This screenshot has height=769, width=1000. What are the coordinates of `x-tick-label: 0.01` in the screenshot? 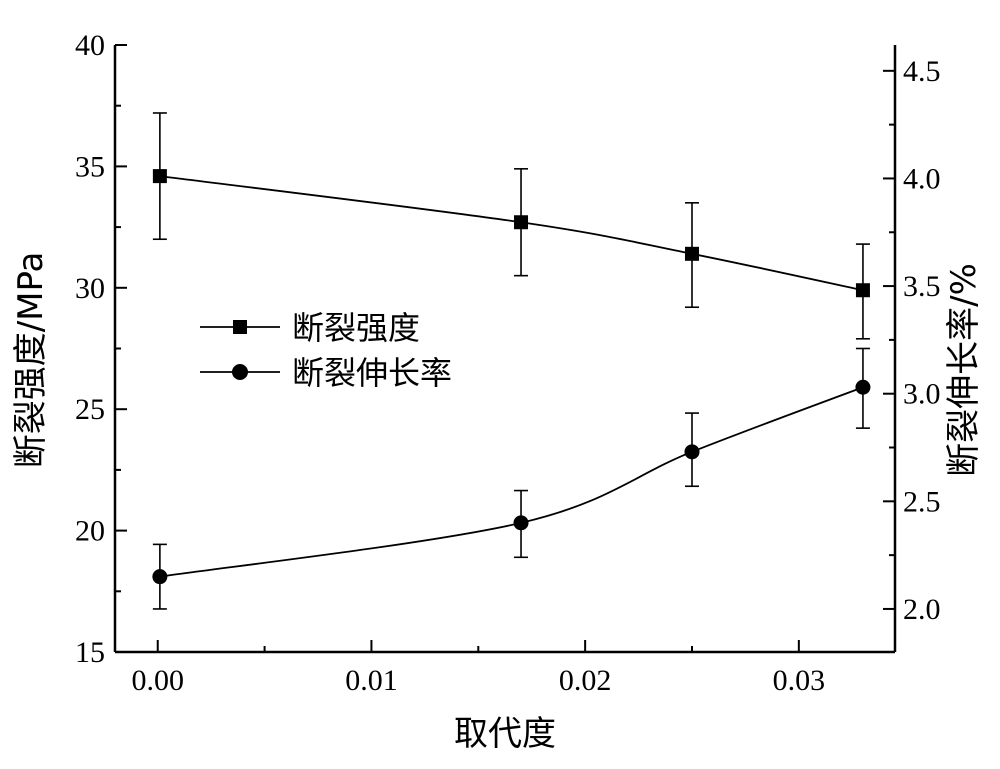 It's located at (371, 680).